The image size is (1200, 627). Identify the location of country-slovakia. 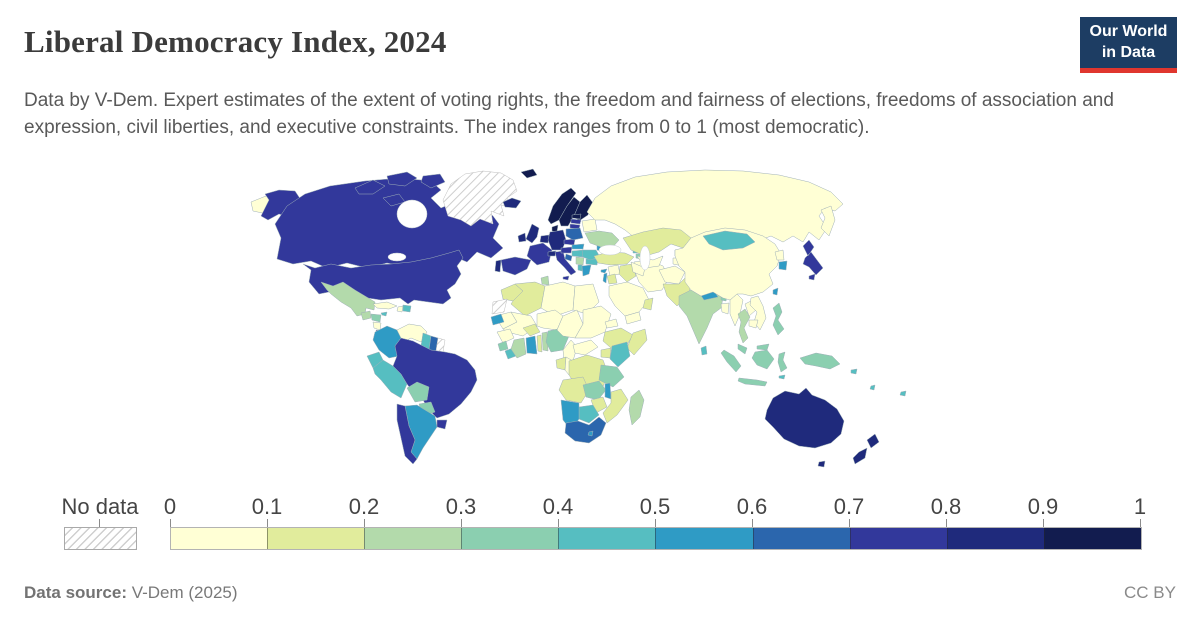
(578, 246).